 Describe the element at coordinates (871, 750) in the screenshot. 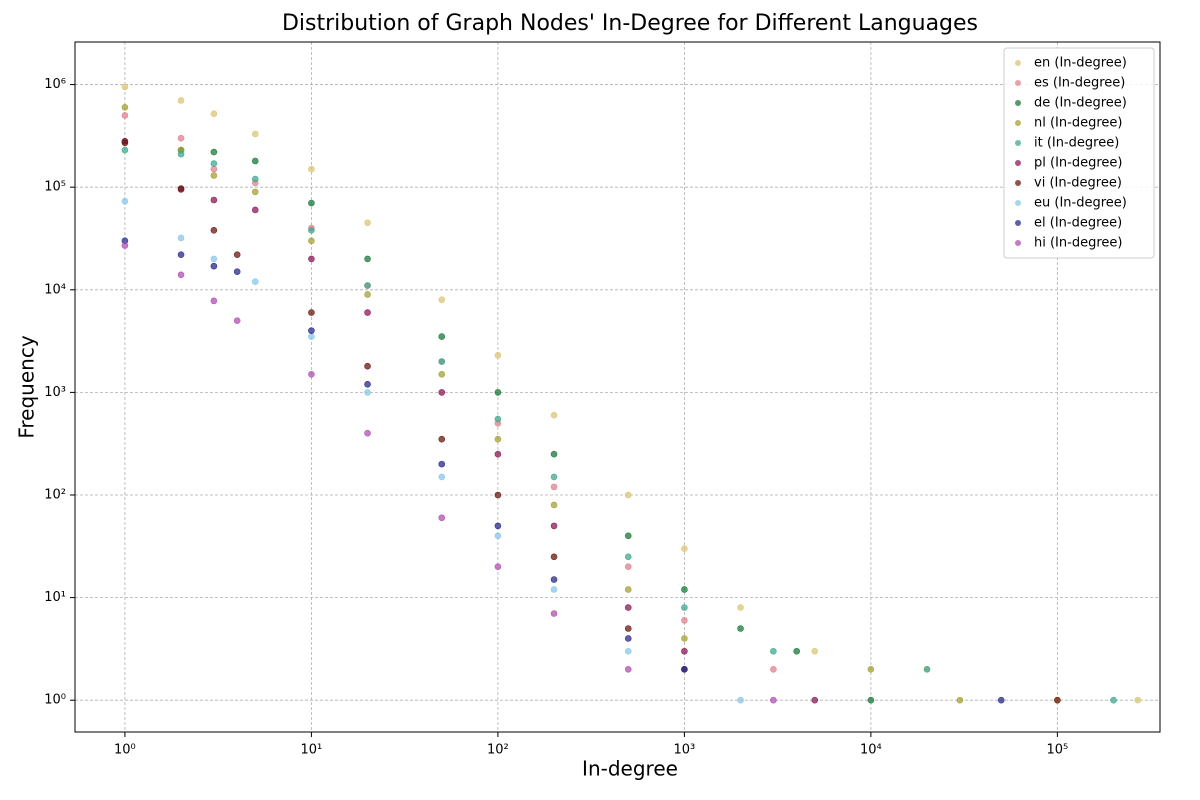

I see `x-tick-label: 10⁴` at that location.